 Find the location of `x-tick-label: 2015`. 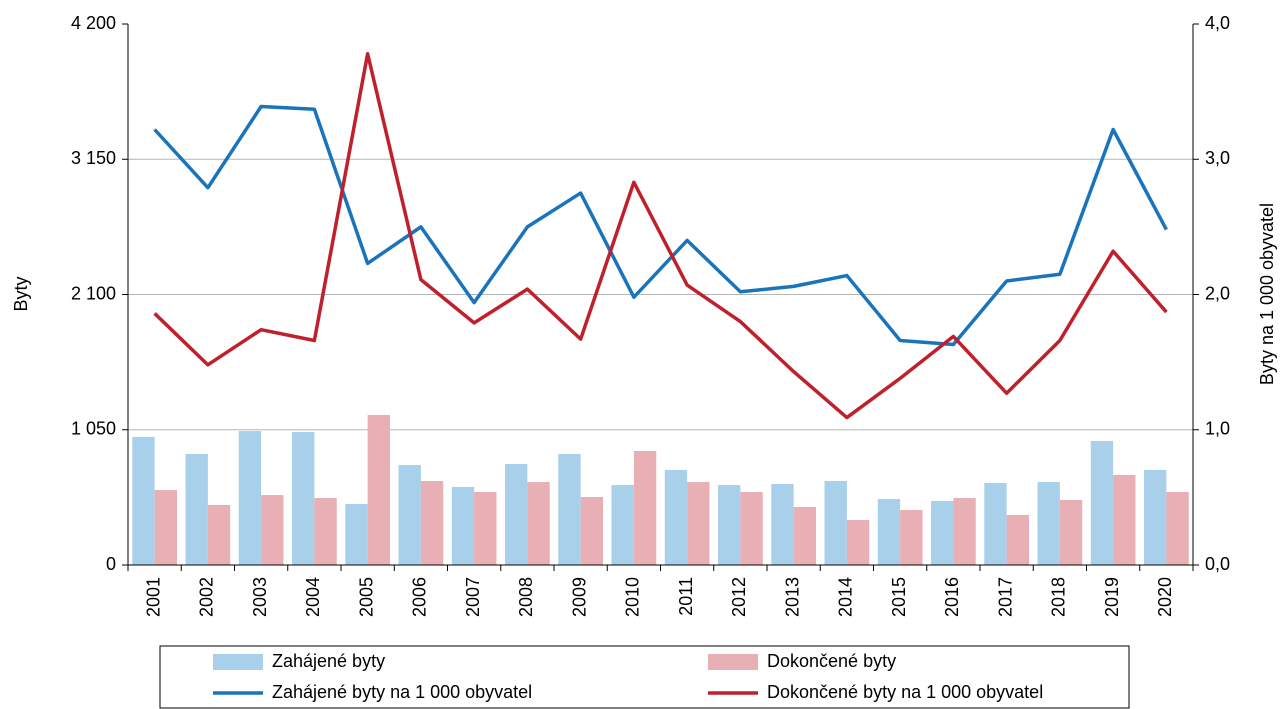

x-tick-label: 2015 is located at coordinates (899, 597).